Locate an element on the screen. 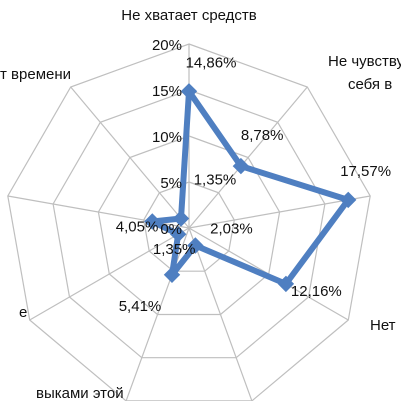 The width and height of the screenshot is (401, 401). category-label: выками этой is located at coordinates (80, 393).